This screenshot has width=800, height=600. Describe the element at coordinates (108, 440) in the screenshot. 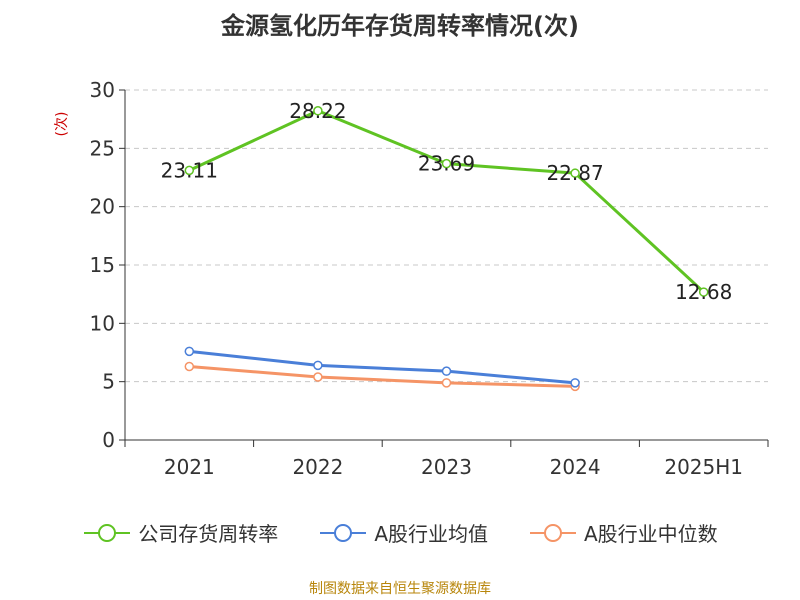

I see `y-tick-label: 0` at that location.